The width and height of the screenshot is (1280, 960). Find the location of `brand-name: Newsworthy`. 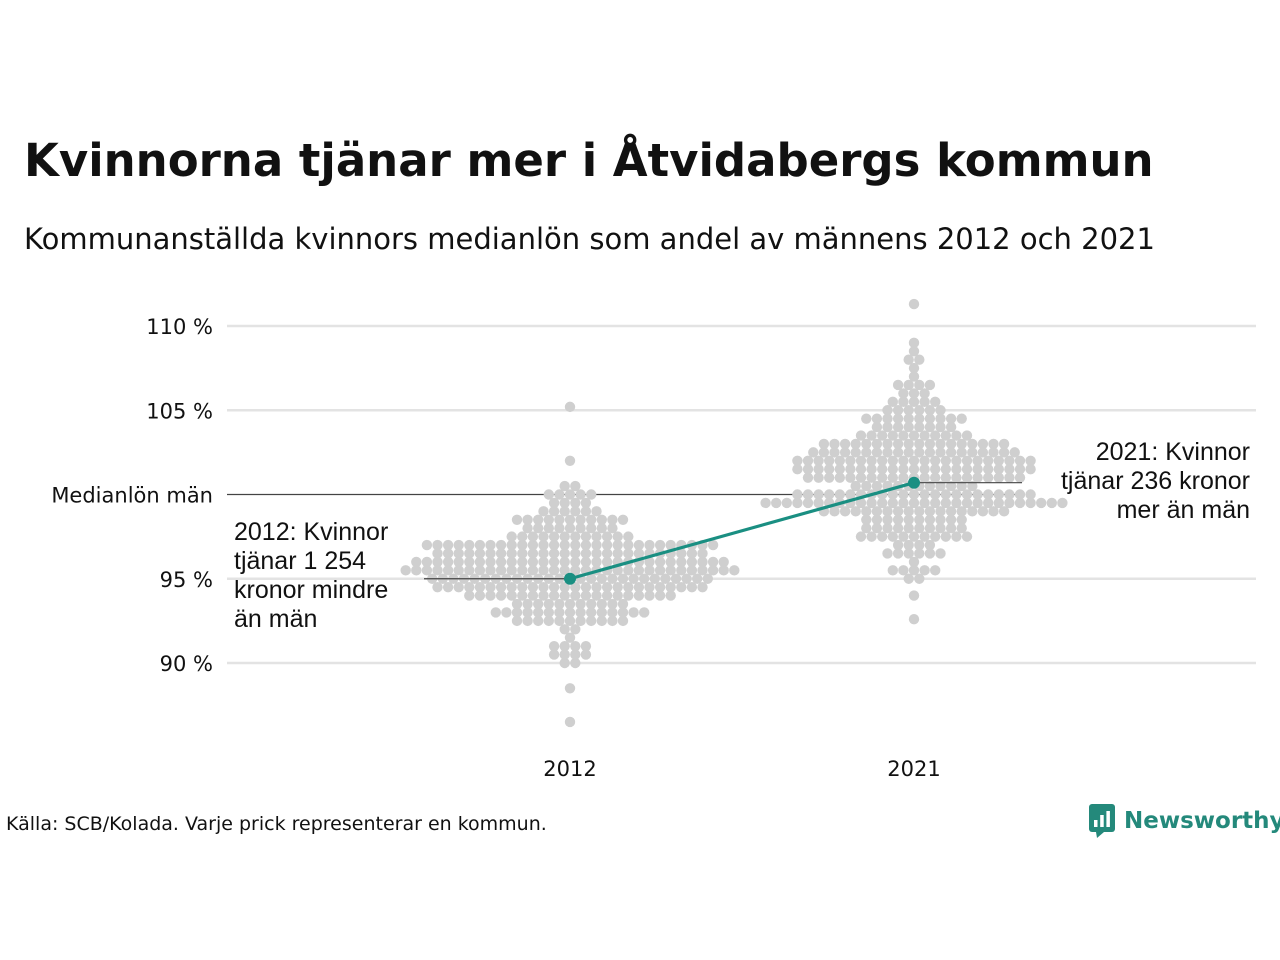

brand-name: Newsworthy is located at coordinates (1202, 821).